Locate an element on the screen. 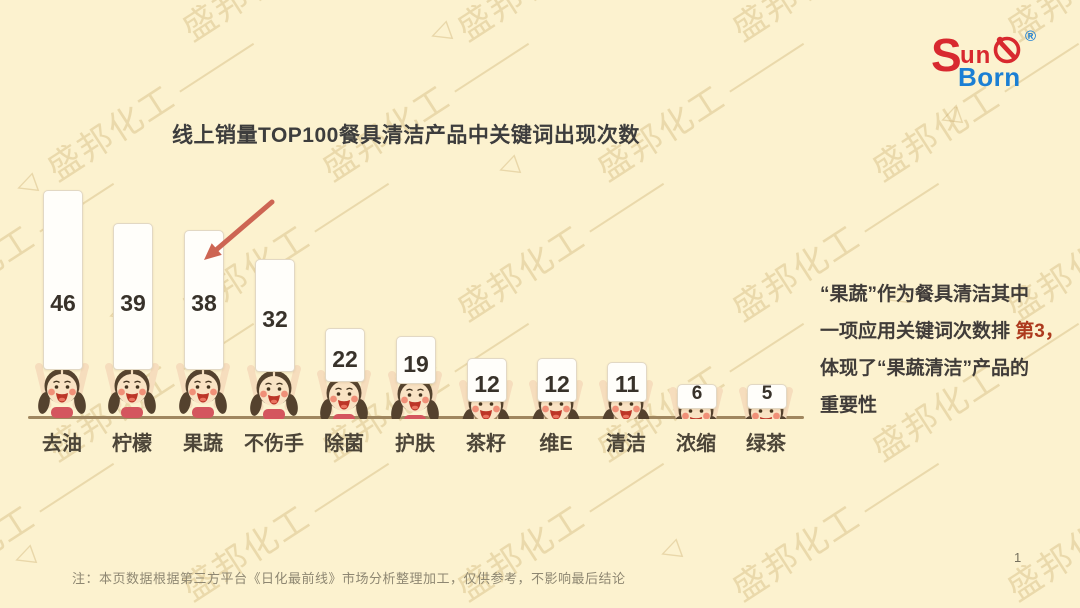 Image resolution: width=1080 pixels, height=608 pixels. bar-维E: 12 is located at coordinates (557, 380).